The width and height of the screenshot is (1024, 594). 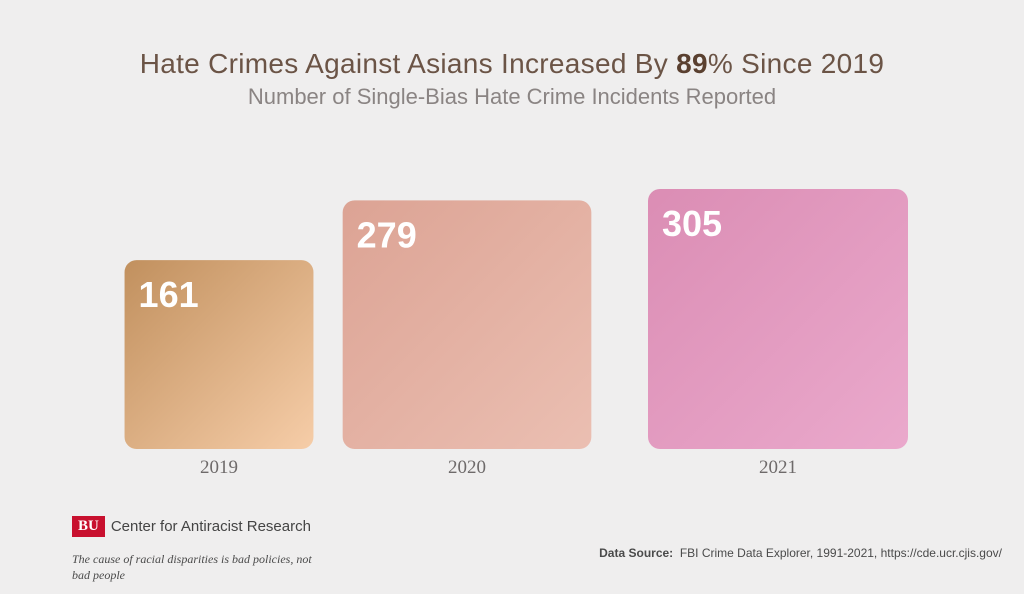 What do you see at coordinates (692, 63) in the screenshot?
I see `title-emphasis: 89` at bounding box center [692, 63].